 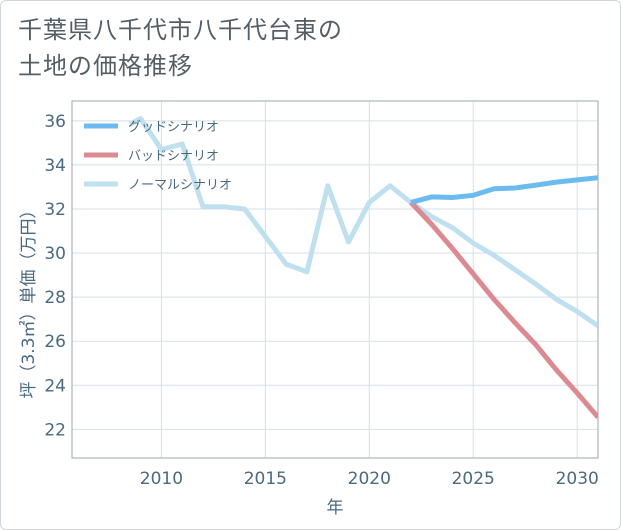 I want to click on y-tick-label-36: 36, so click(x=55, y=122).